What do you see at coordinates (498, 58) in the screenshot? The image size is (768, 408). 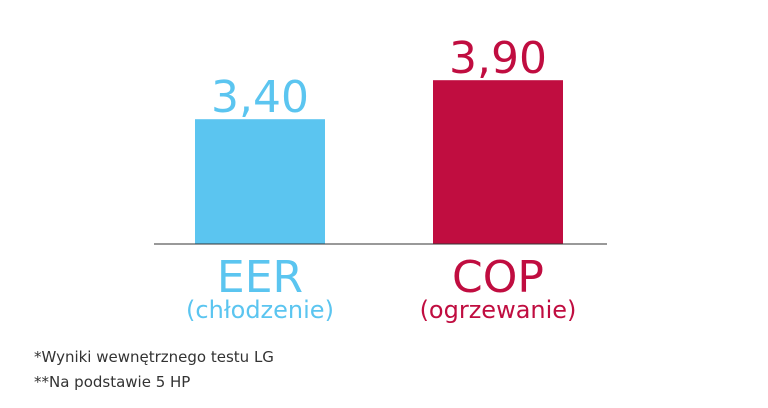 I see `value-label: 3,90` at bounding box center [498, 58].